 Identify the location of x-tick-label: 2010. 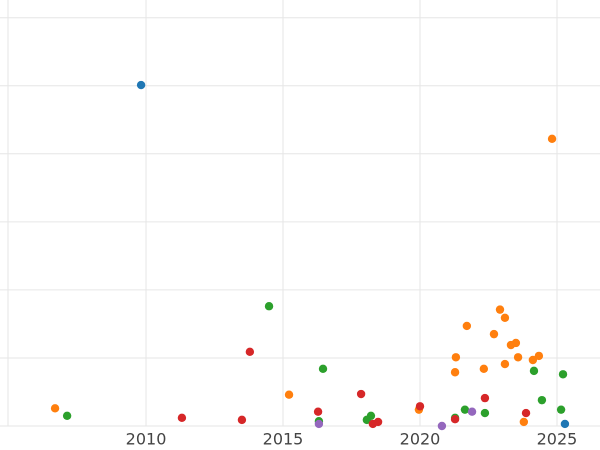
(146, 439).